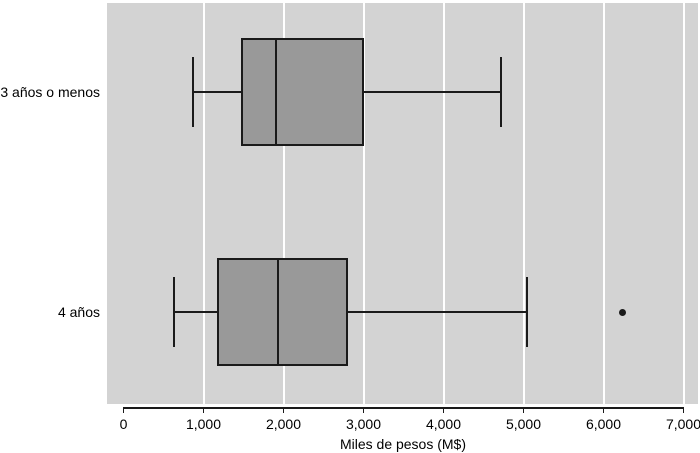 Image resolution: width=700 pixels, height=453 pixels. I want to click on category-label: 4 años, so click(78, 312).